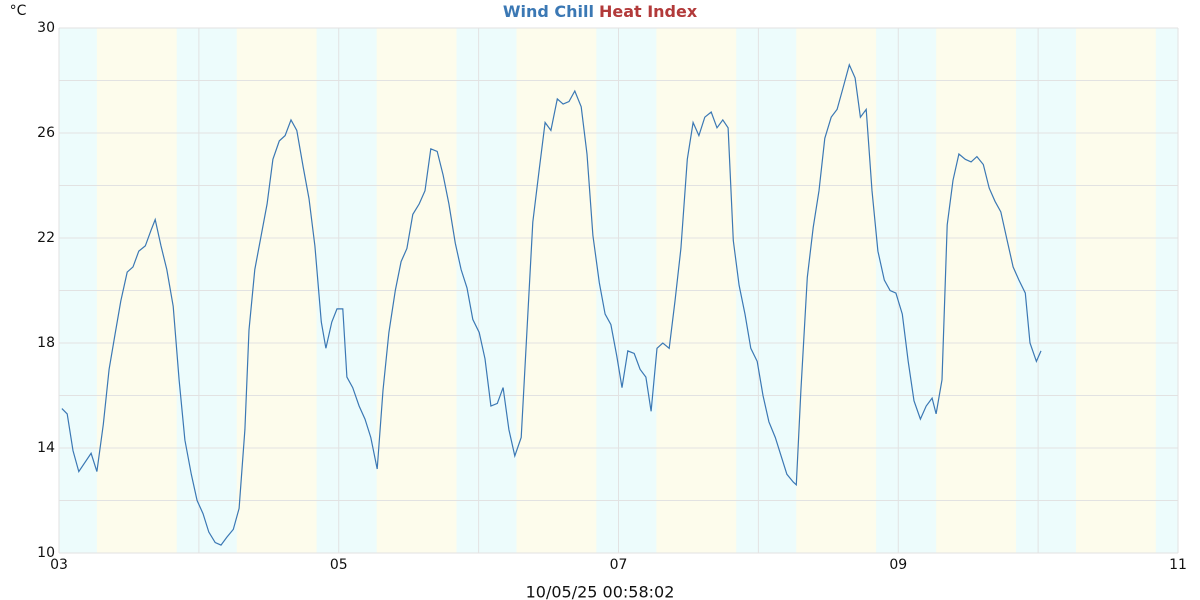  Describe the element at coordinates (46, 133) in the screenshot. I see `y-tick-label: 26` at that location.